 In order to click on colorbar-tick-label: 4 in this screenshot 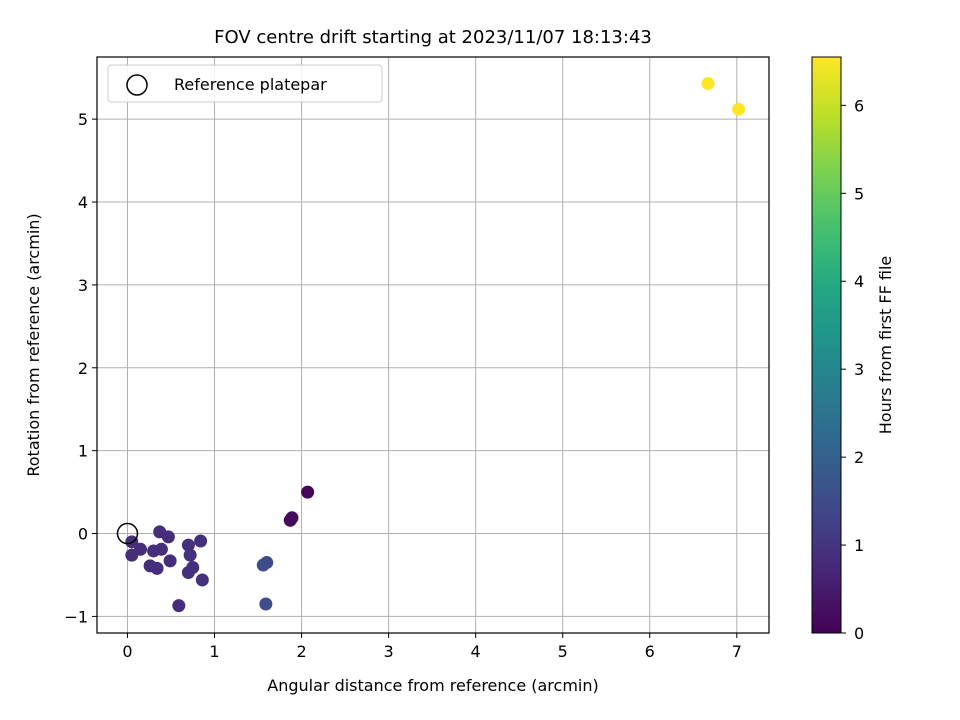, I will do `click(859, 281)`.